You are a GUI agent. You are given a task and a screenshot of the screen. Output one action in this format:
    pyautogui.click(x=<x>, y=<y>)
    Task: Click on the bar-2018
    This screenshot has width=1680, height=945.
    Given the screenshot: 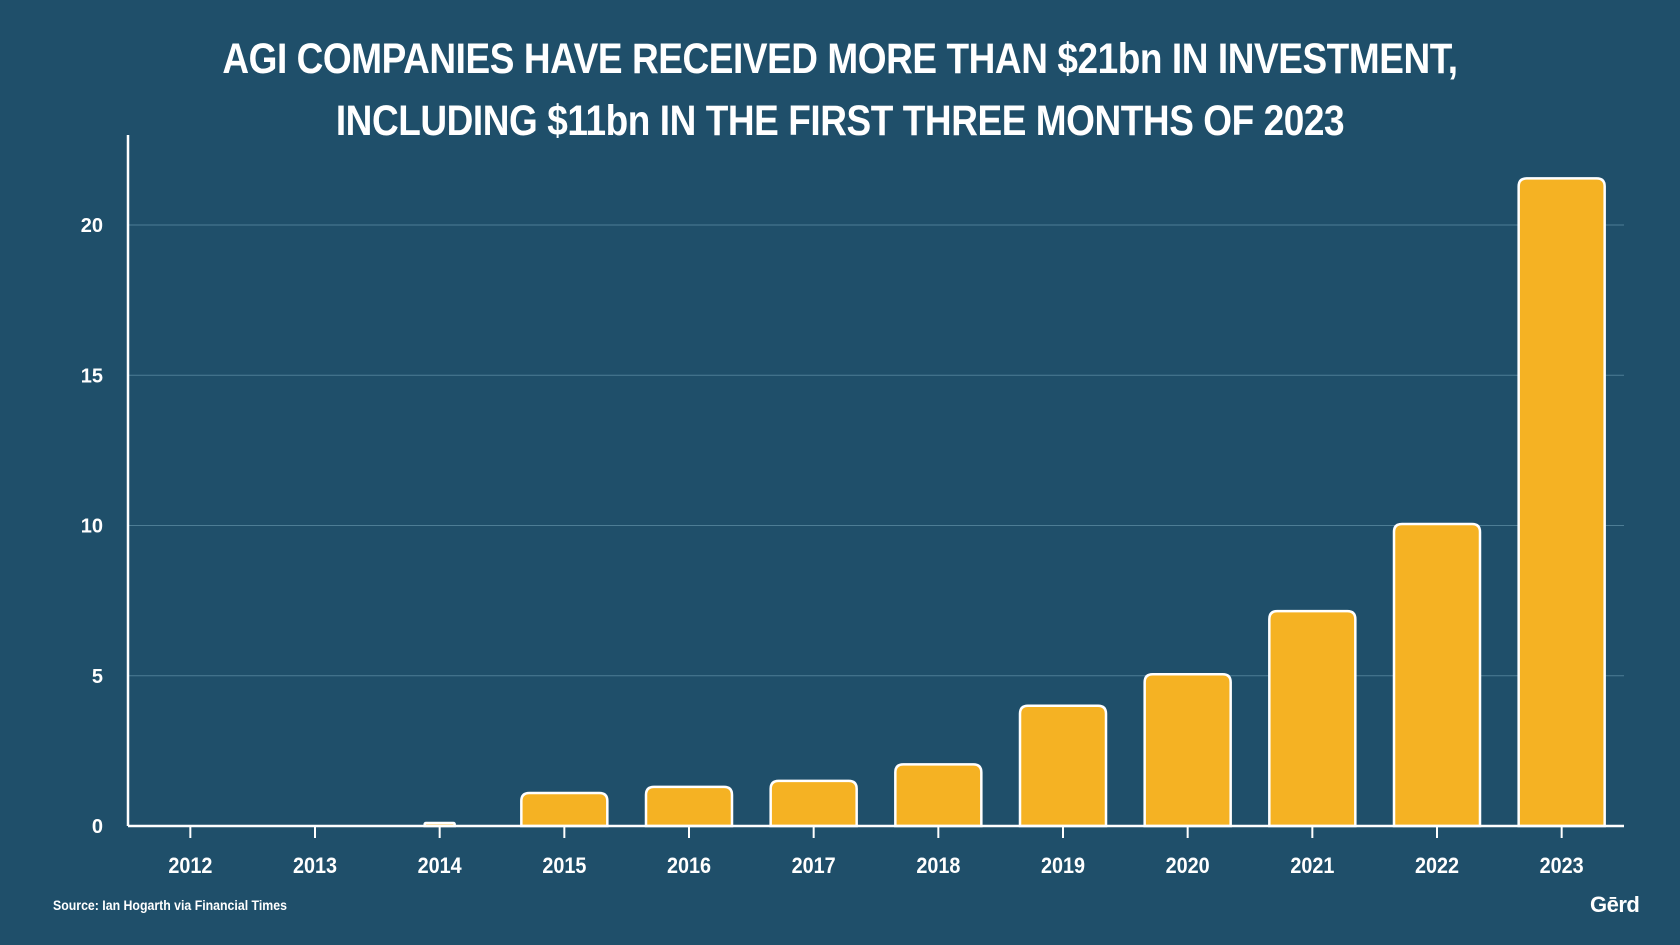 What is the action you would take?
    pyautogui.click(x=938, y=795)
    